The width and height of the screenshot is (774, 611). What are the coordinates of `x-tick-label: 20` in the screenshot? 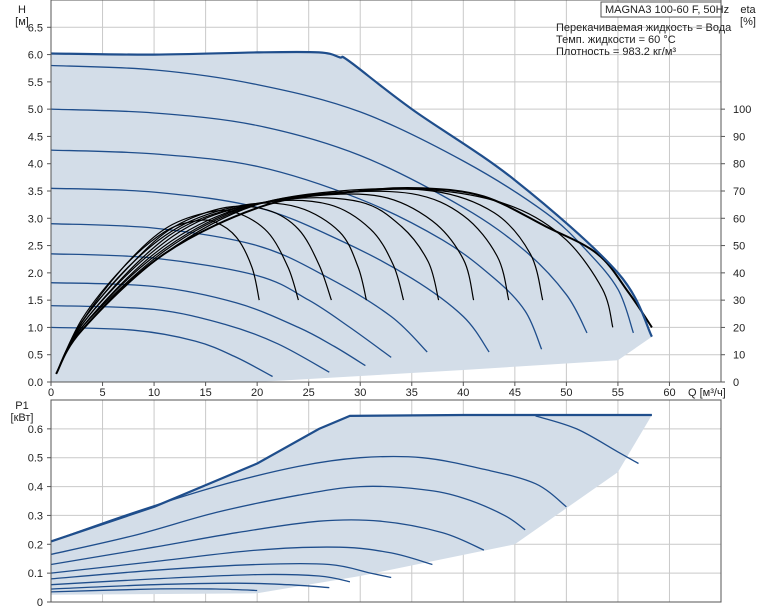 It's located at (257, 393).